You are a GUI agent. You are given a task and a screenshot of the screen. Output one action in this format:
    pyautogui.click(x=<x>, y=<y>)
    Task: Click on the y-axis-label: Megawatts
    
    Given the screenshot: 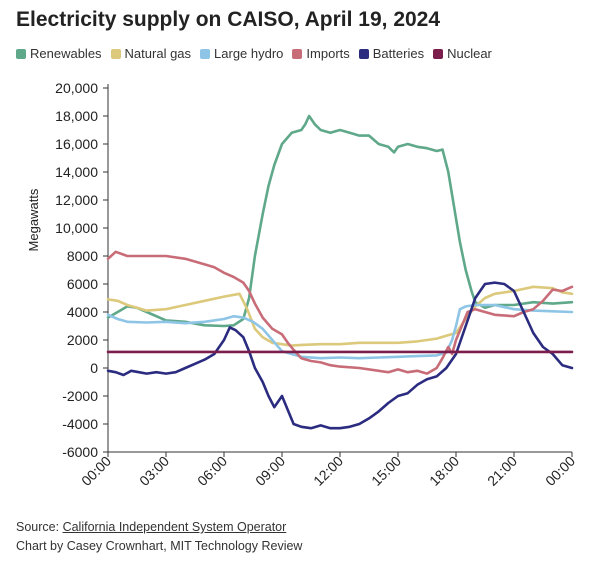 What is the action you would take?
    pyautogui.click(x=33, y=219)
    